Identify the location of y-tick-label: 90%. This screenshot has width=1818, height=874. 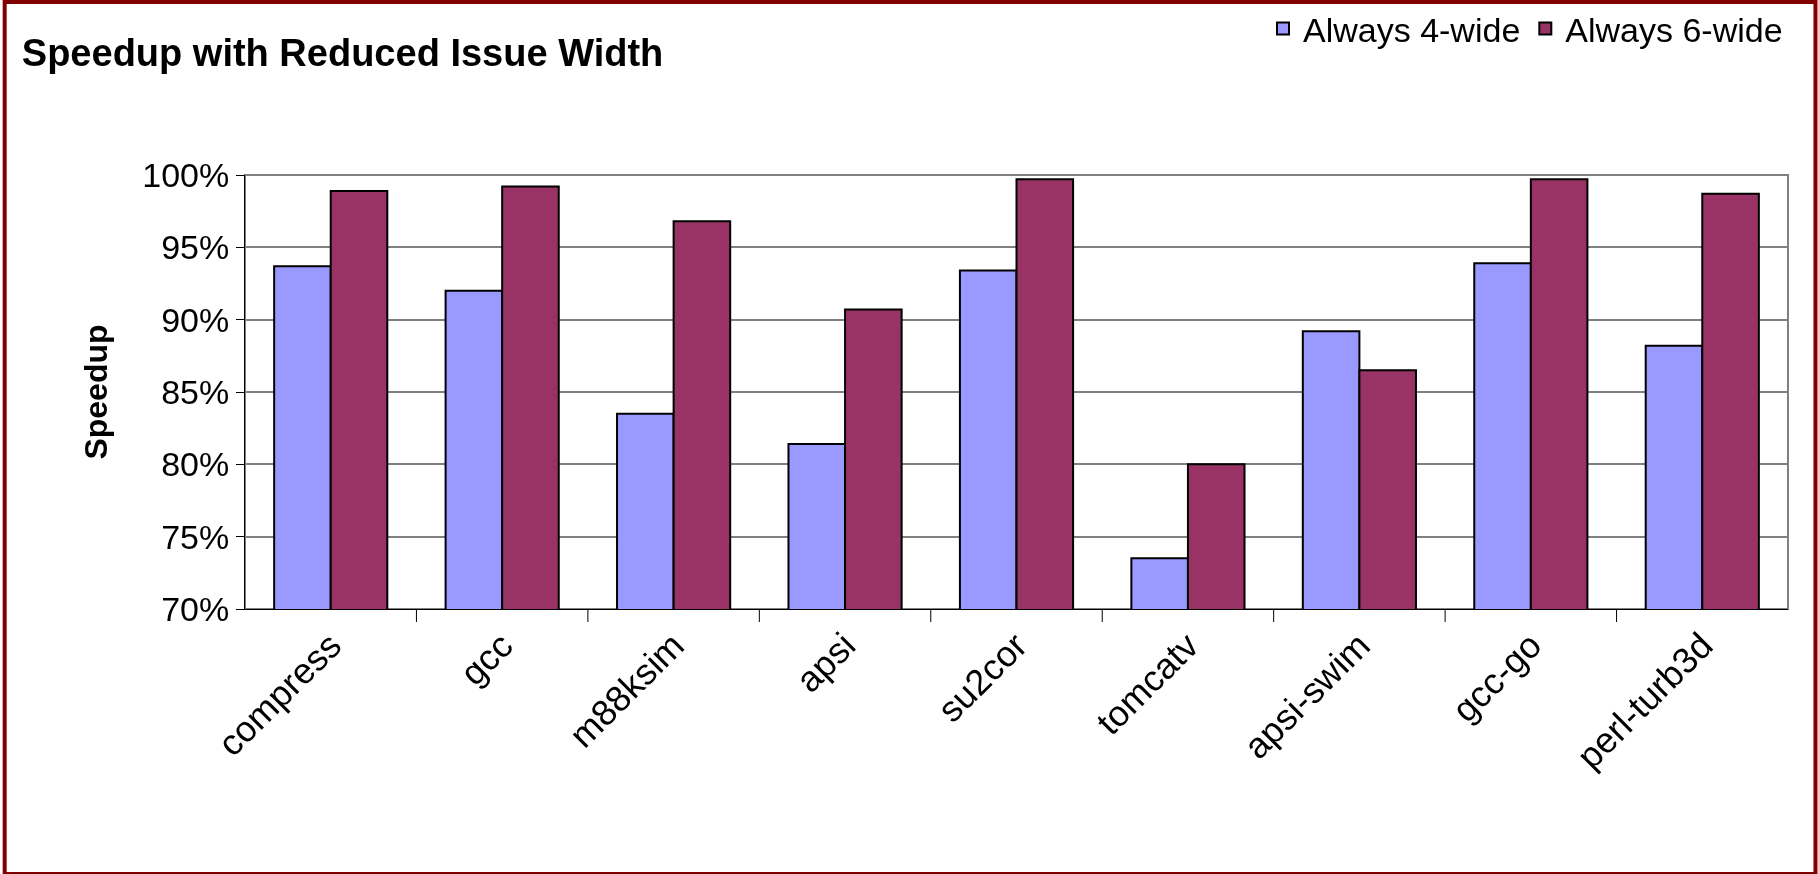
(195, 319).